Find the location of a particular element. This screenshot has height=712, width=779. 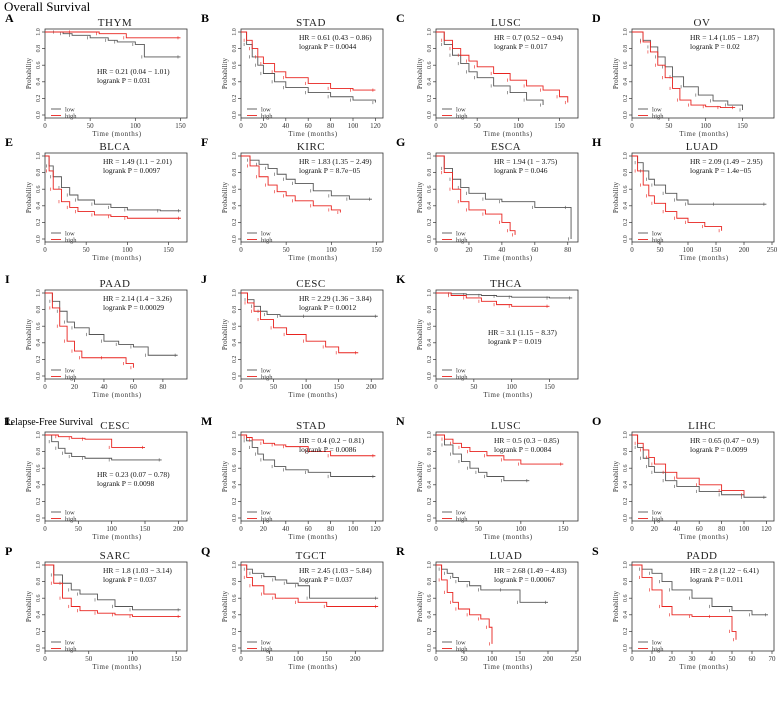

panel-letter: O is located at coordinates (596, 421).